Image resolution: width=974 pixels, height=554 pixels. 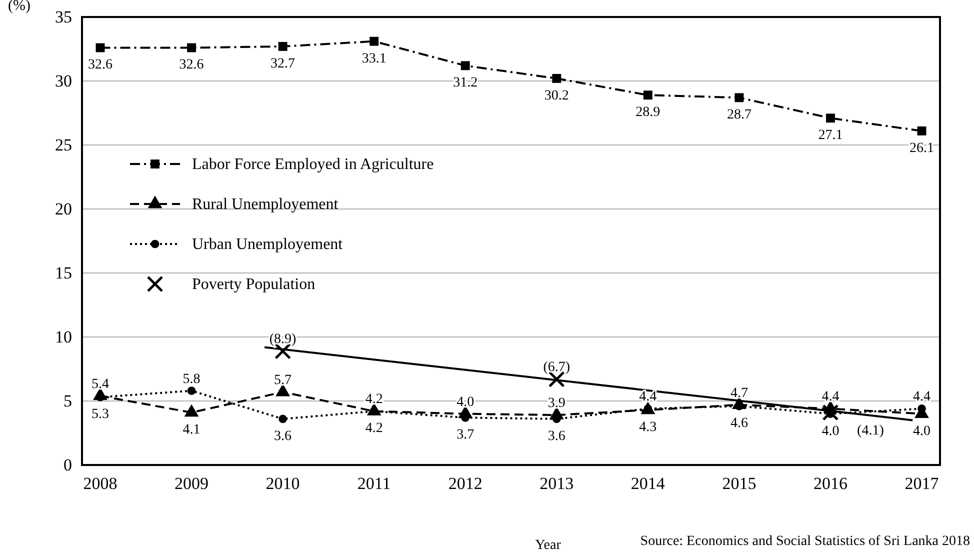 What do you see at coordinates (830, 484) in the screenshot?
I see `x-tick-label: 2016` at bounding box center [830, 484].